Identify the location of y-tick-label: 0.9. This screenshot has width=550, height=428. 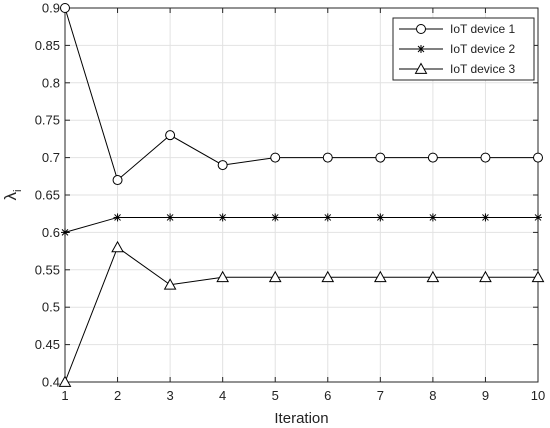
(51, 8).